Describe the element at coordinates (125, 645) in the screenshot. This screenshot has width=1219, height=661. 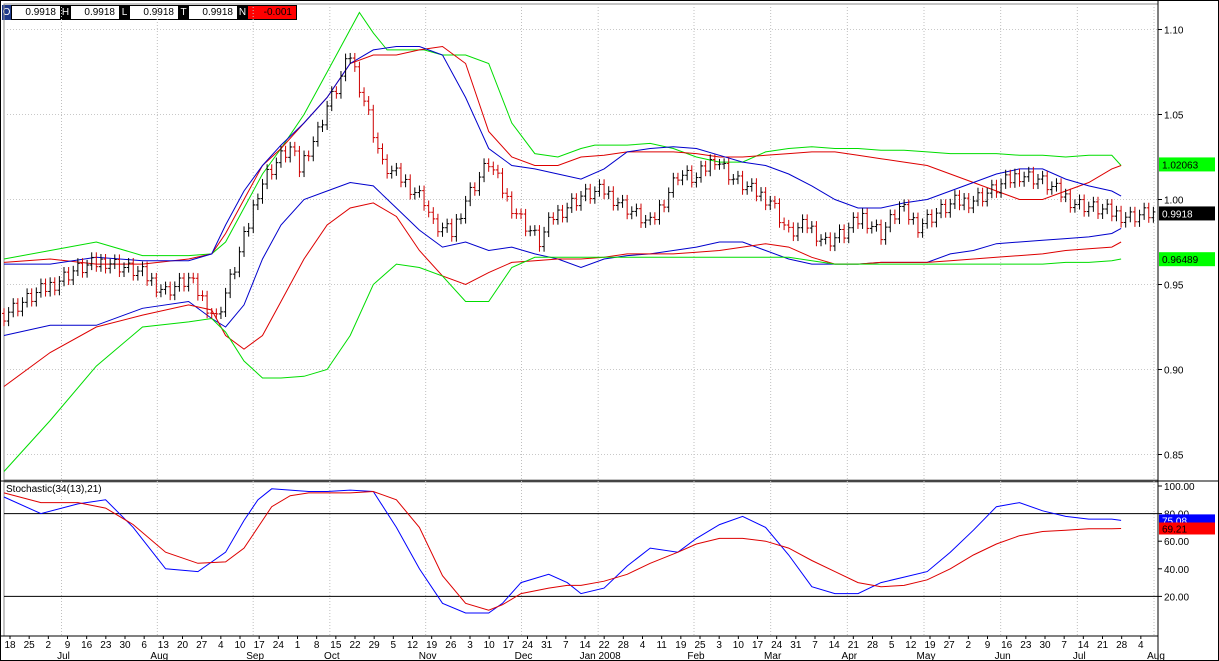
I see `x-day-label: 30` at that location.